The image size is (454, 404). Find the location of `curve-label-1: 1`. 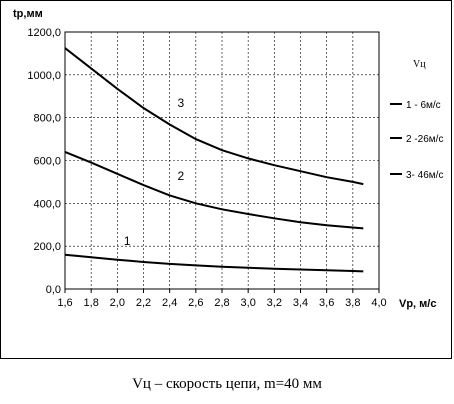

curve-label-1: 1 is located at coordinates (127, 241).